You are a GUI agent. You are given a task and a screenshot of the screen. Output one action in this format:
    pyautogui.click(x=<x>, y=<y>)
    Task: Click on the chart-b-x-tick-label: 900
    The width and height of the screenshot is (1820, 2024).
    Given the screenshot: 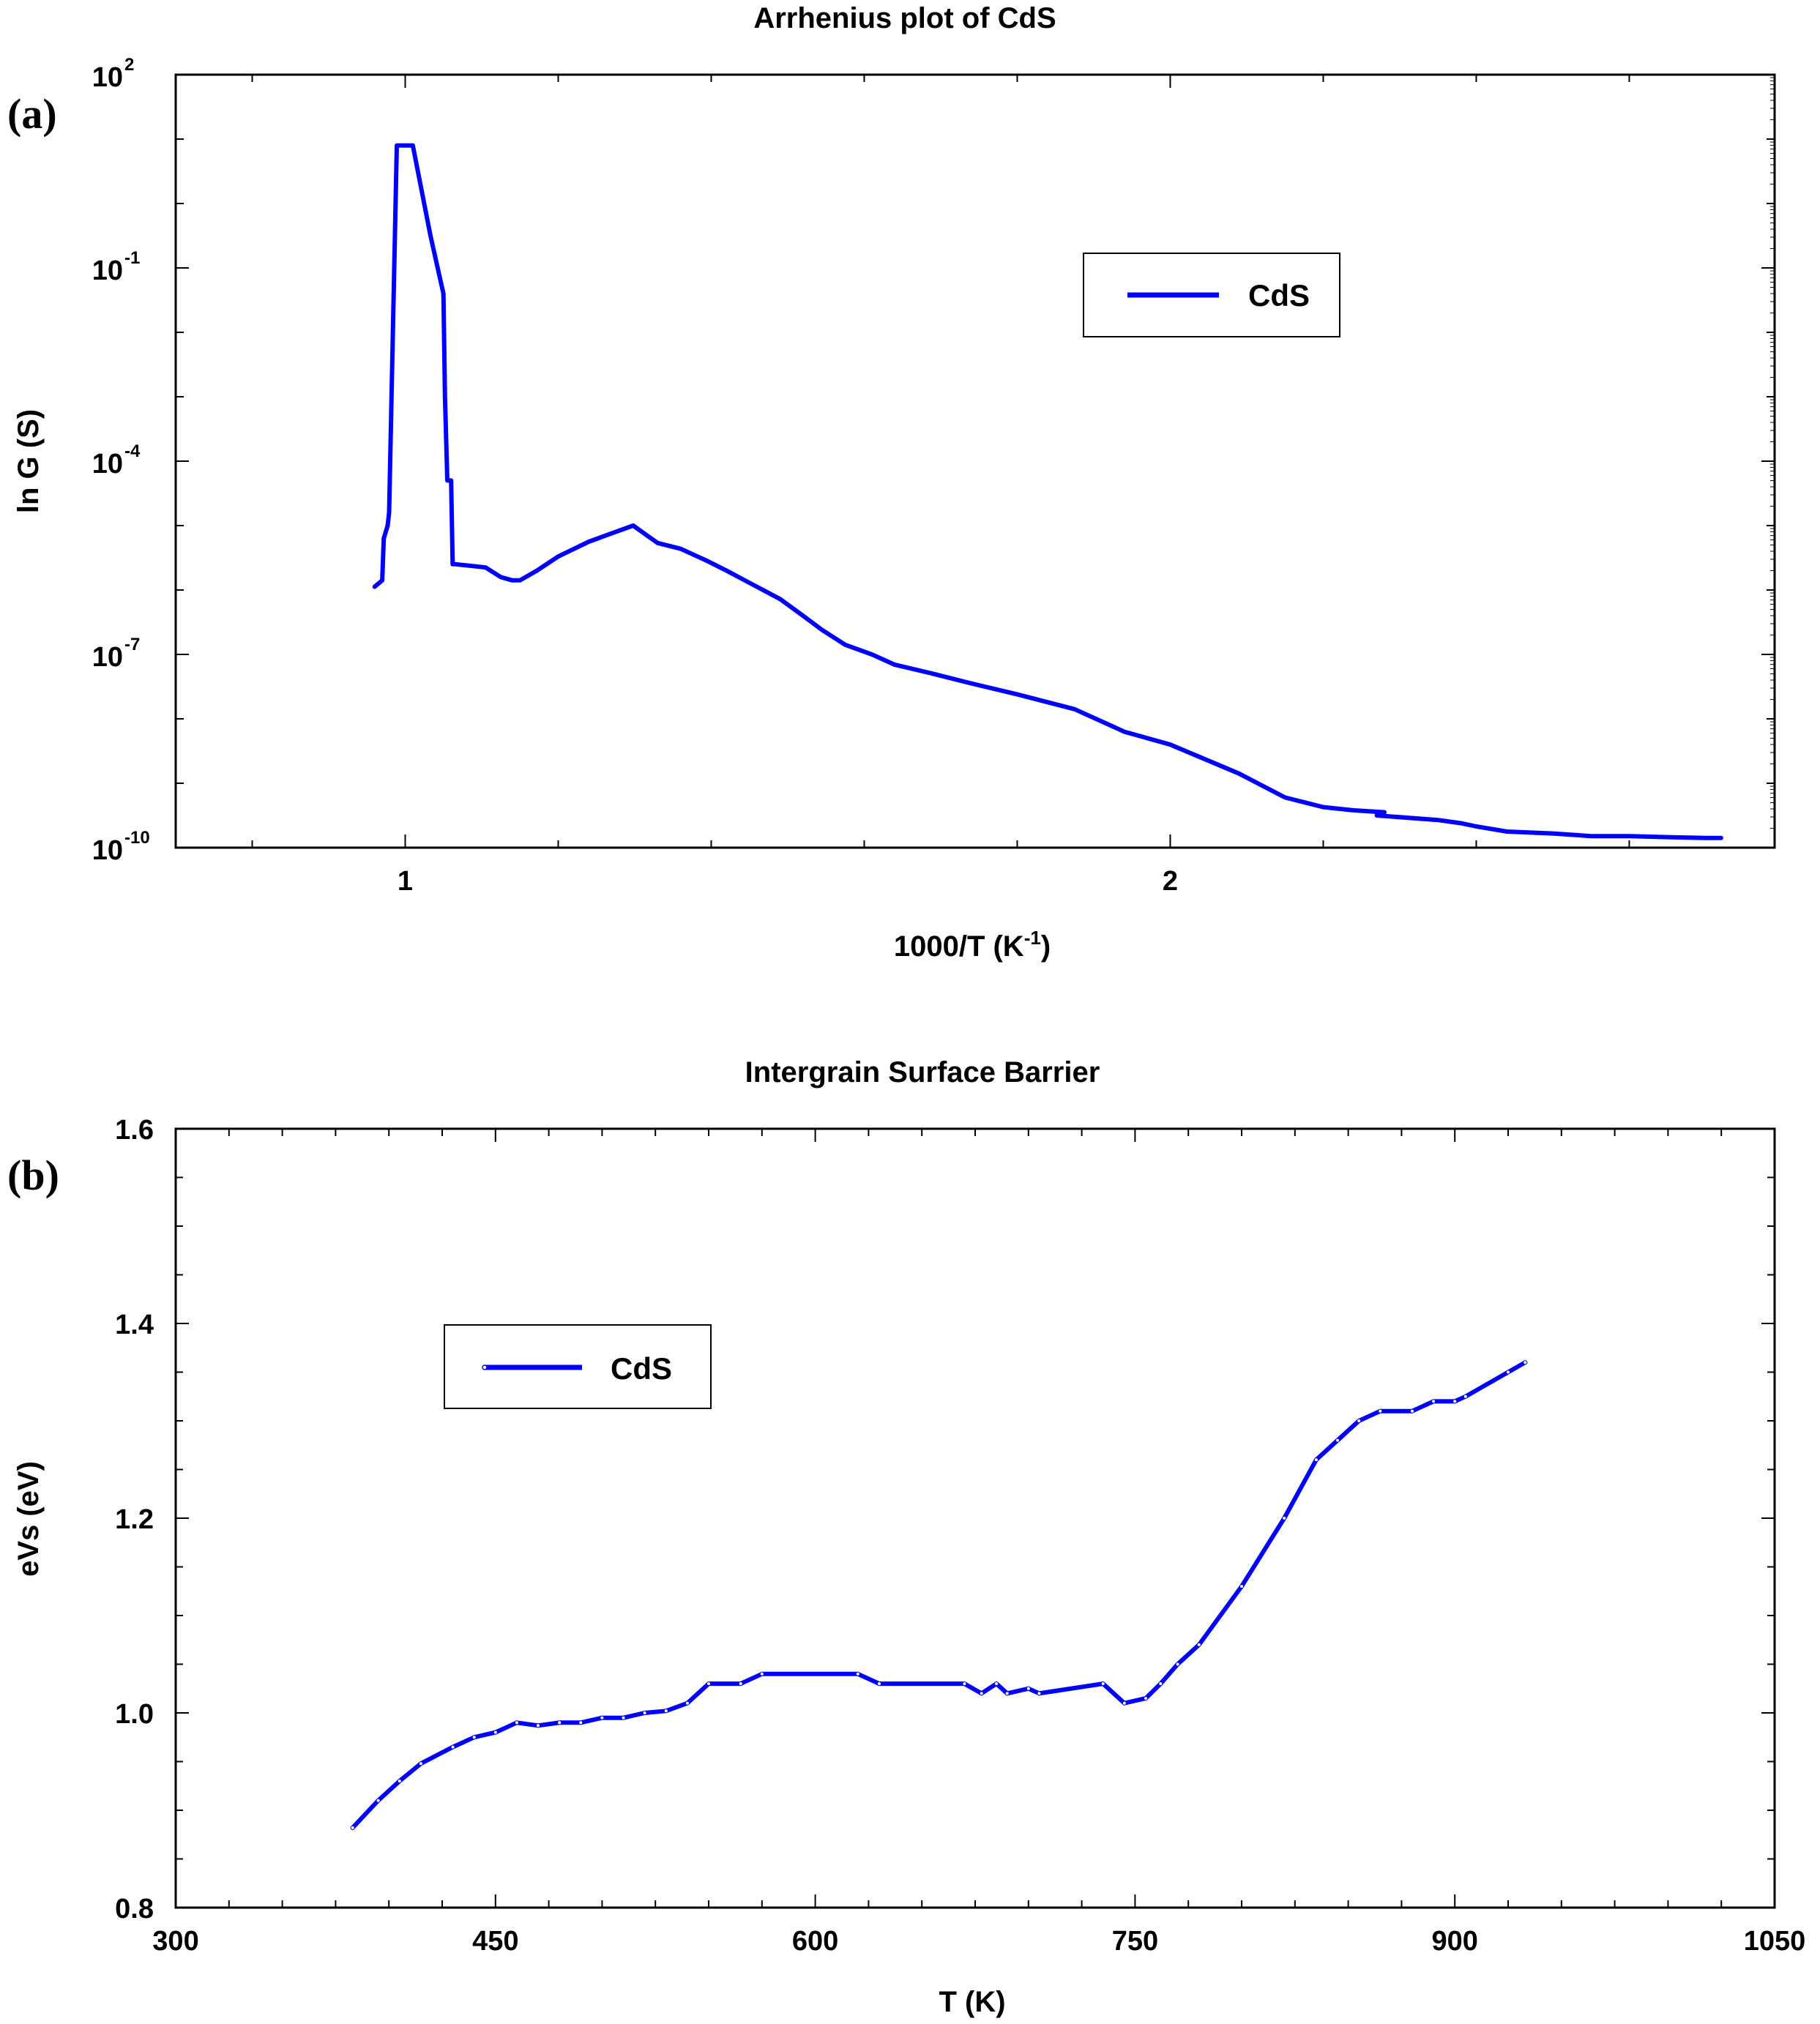 What is the action you would take?
    pyautogui.click(x=1454, y=1941)
    